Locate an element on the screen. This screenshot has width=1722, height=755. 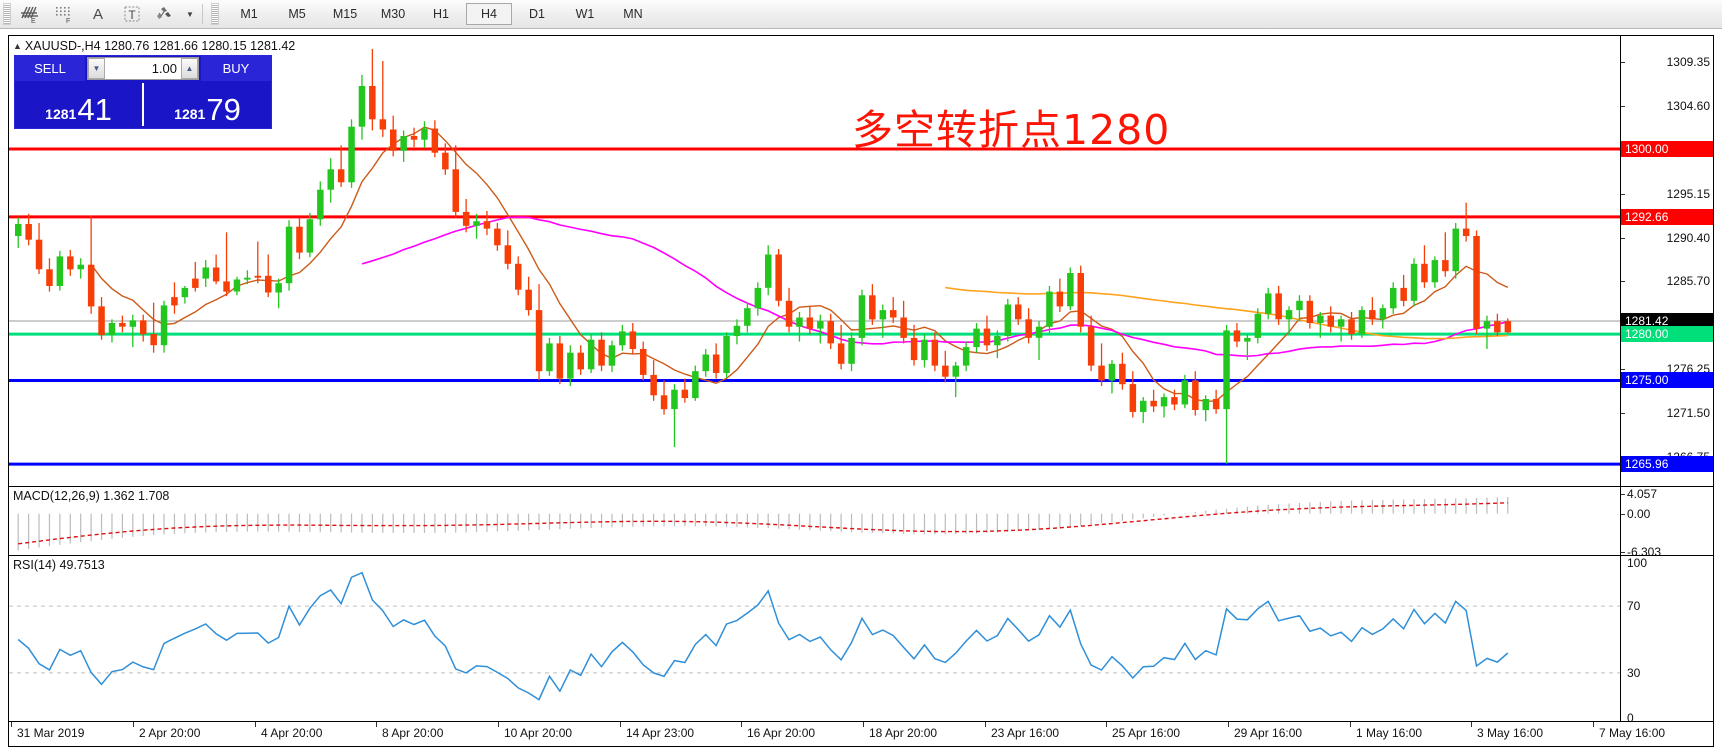
rsi-axis: 100 70 30 0 is located at coordinates (1666, 639).